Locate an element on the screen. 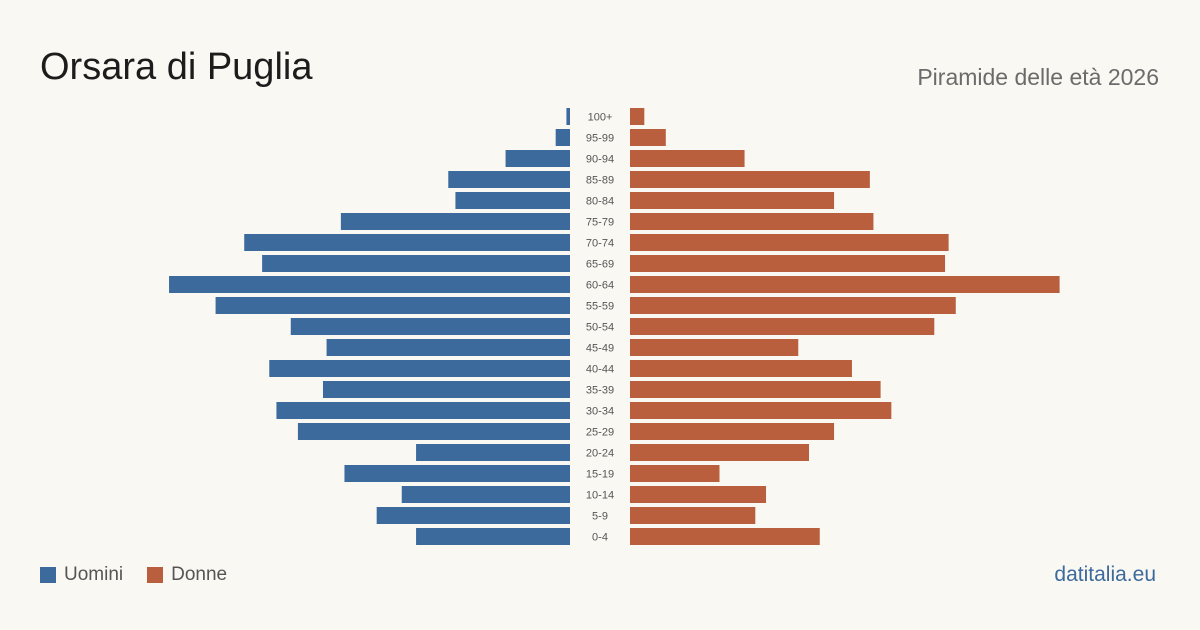 The height and width of the screenshot is (630, 1200). age-label-35-39: 35-39 is located at coordinates (600, 391).